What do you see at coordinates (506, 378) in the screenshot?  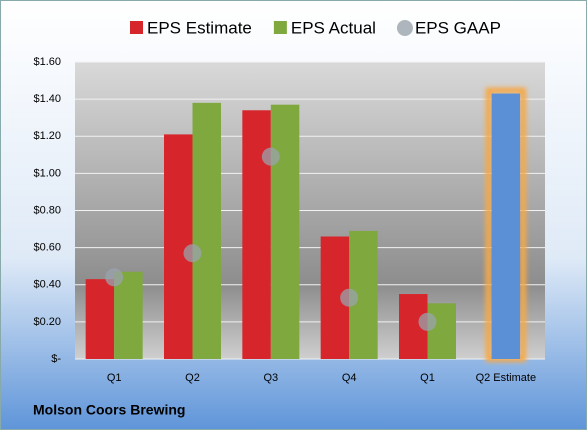 I see `x-tick-label: Q2 Estimate` at bounding box center [506, 378].